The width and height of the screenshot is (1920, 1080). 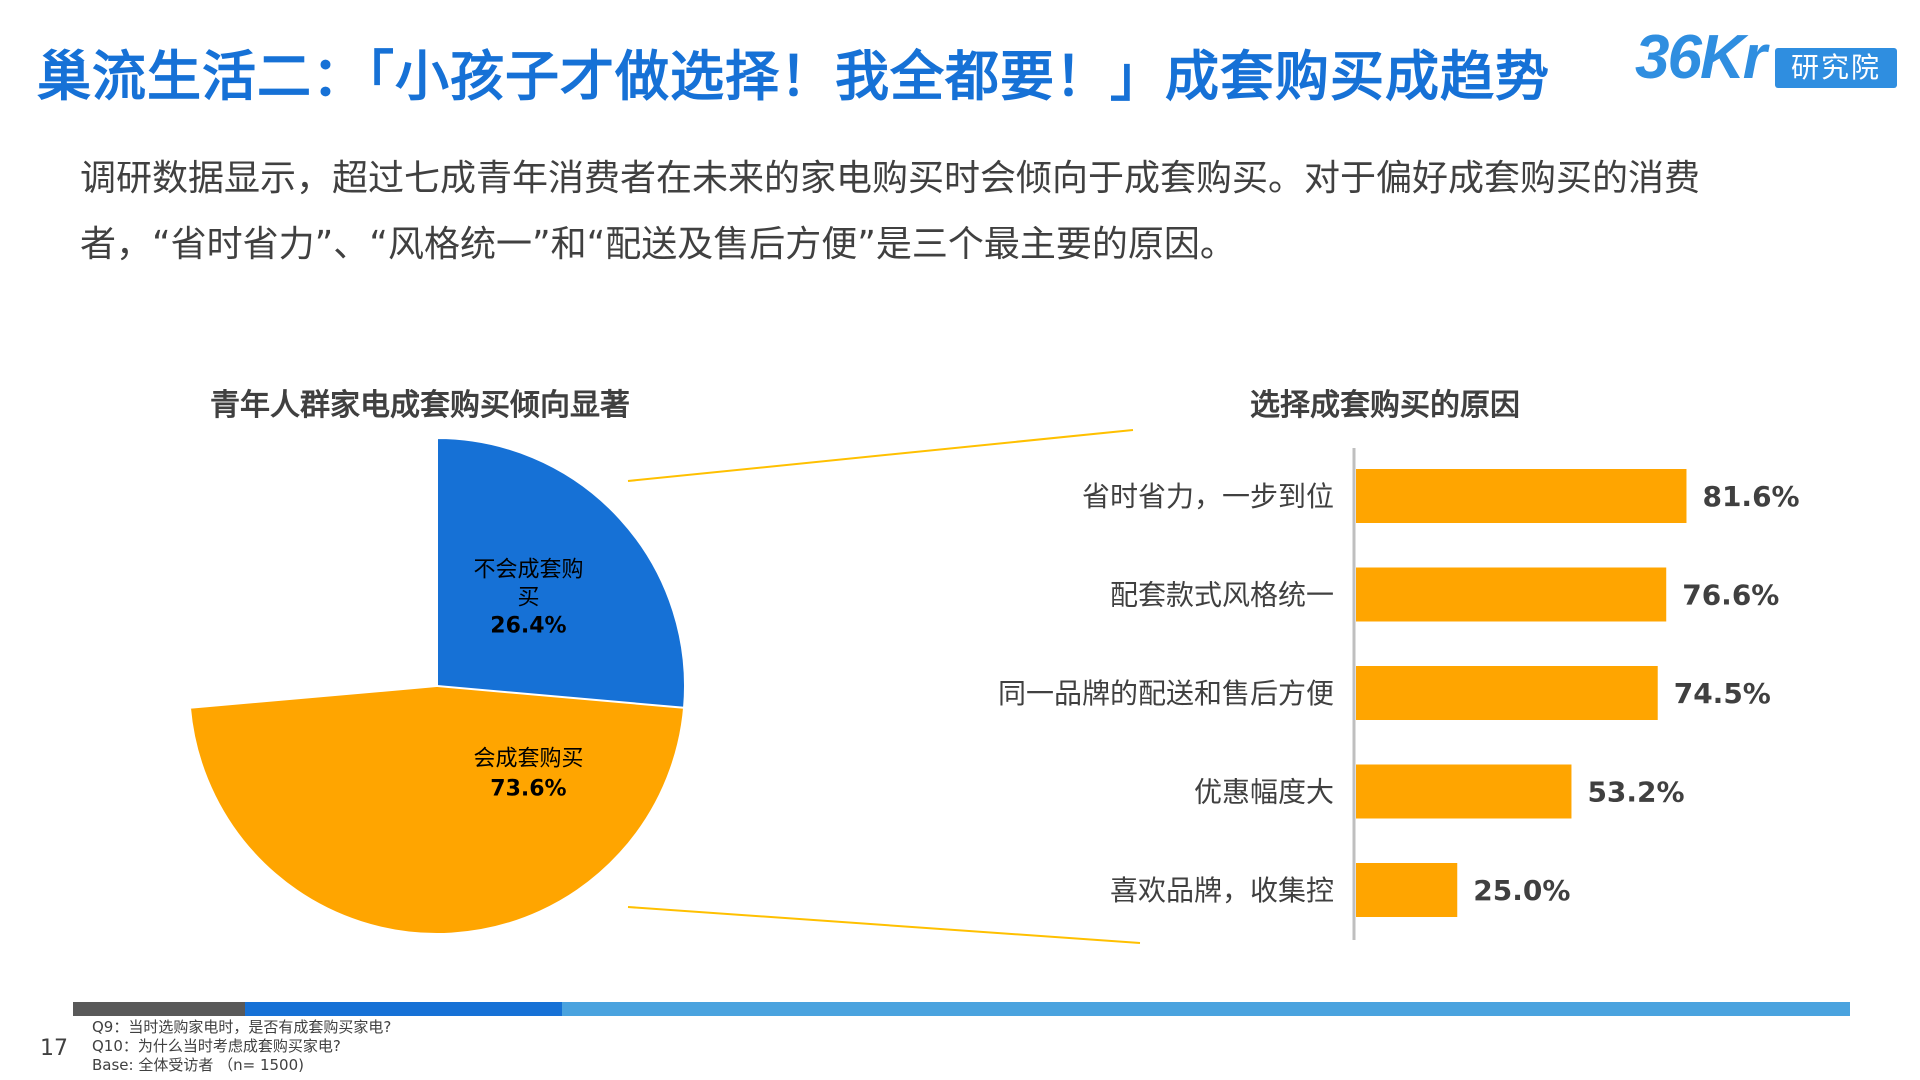 I want to click on page-title: 巢流生活二：「小孩子才做选择！我全都要！」成套购买成趋势, so click(x=793, y=76).